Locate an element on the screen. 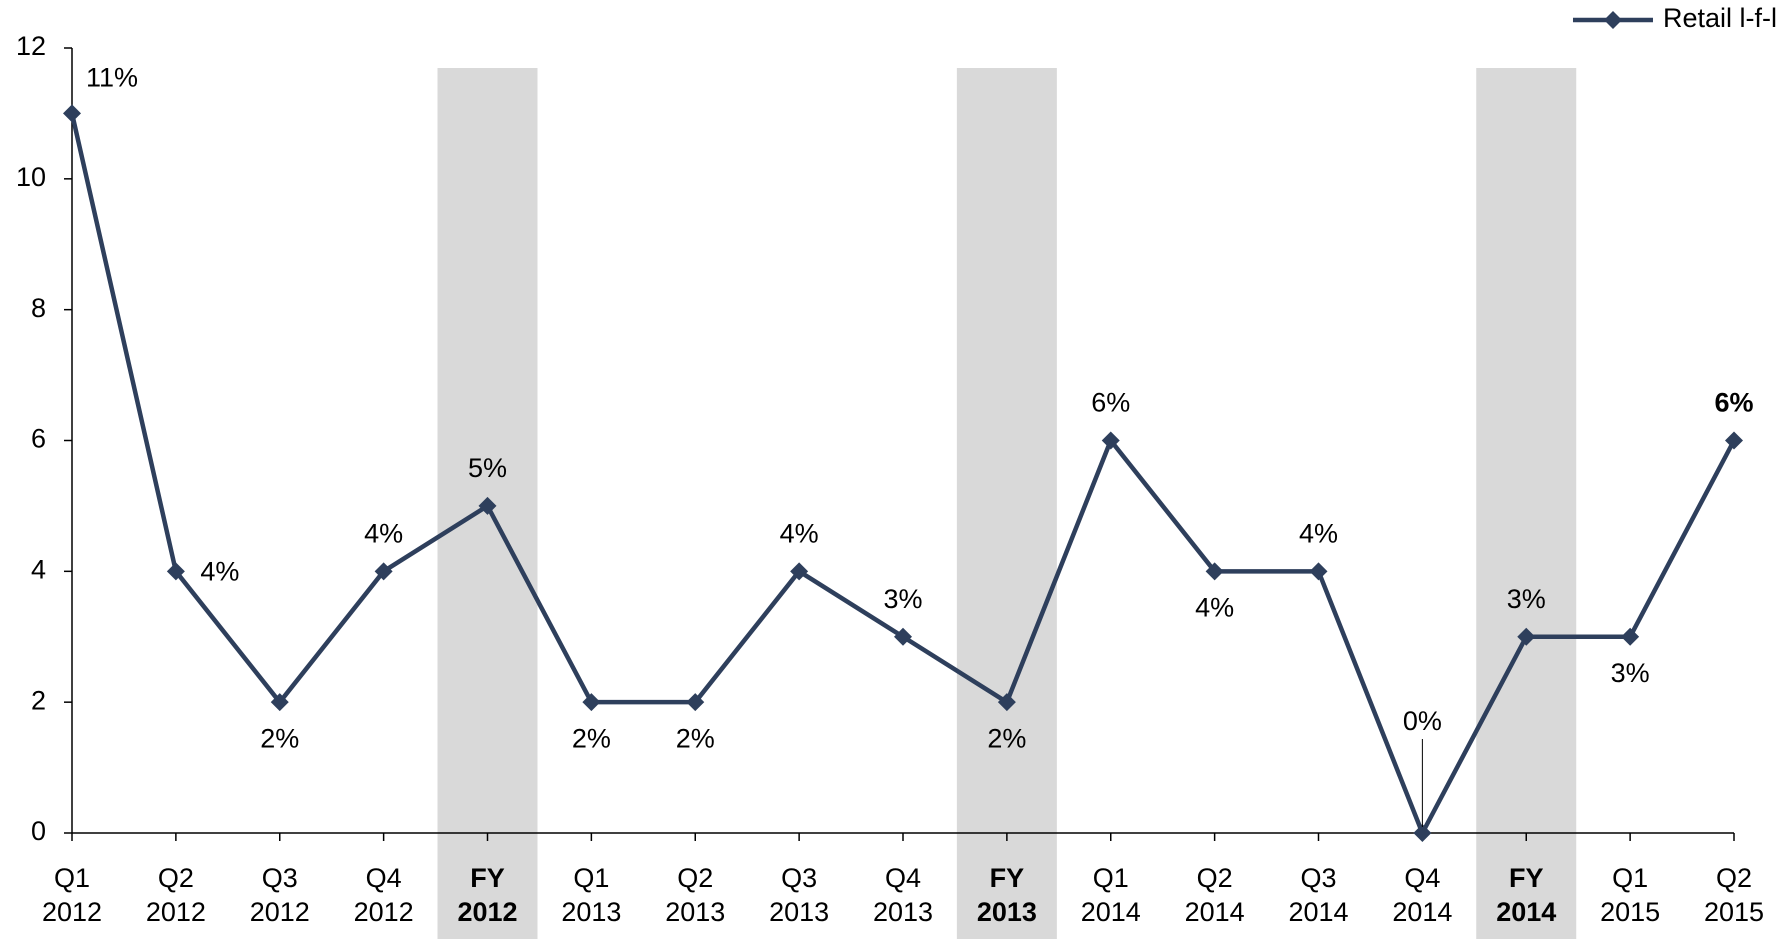 The image size is (1787, 939). y-tick-label: 8 is located at coordinates (38, 308).